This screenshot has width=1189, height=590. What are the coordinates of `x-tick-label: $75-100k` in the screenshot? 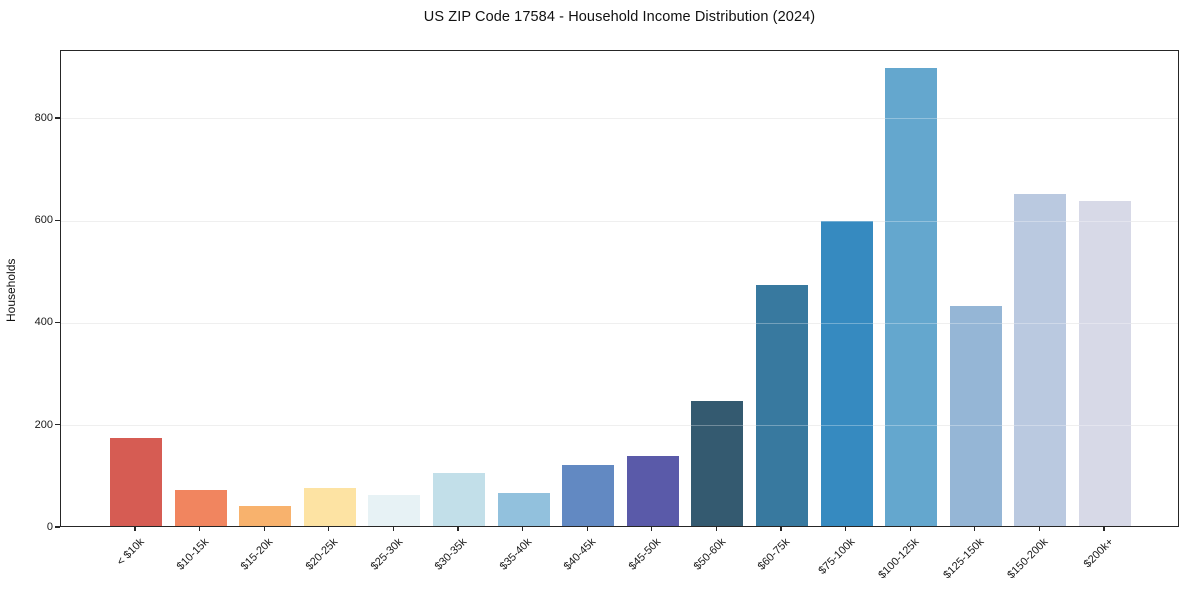 It's located at (837, 556).